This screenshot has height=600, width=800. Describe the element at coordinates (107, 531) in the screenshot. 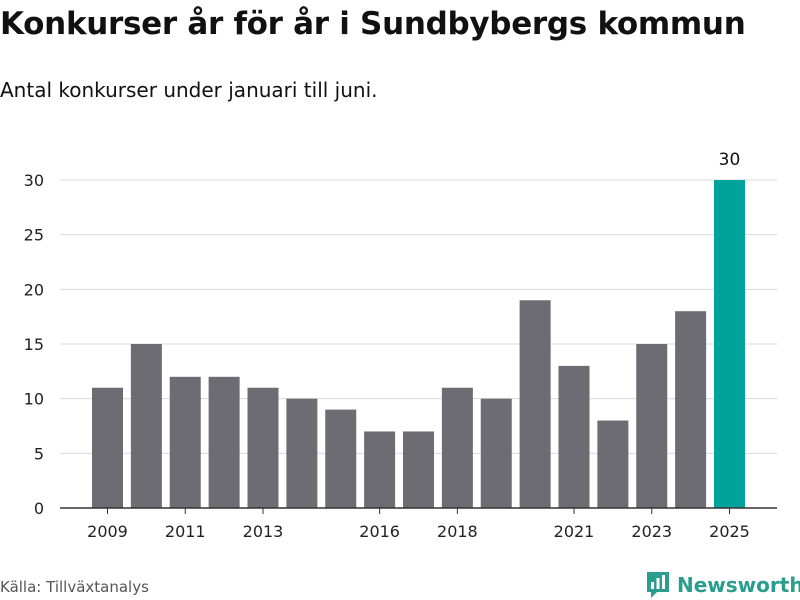

I see `x-tick-label: 2009` at that location.